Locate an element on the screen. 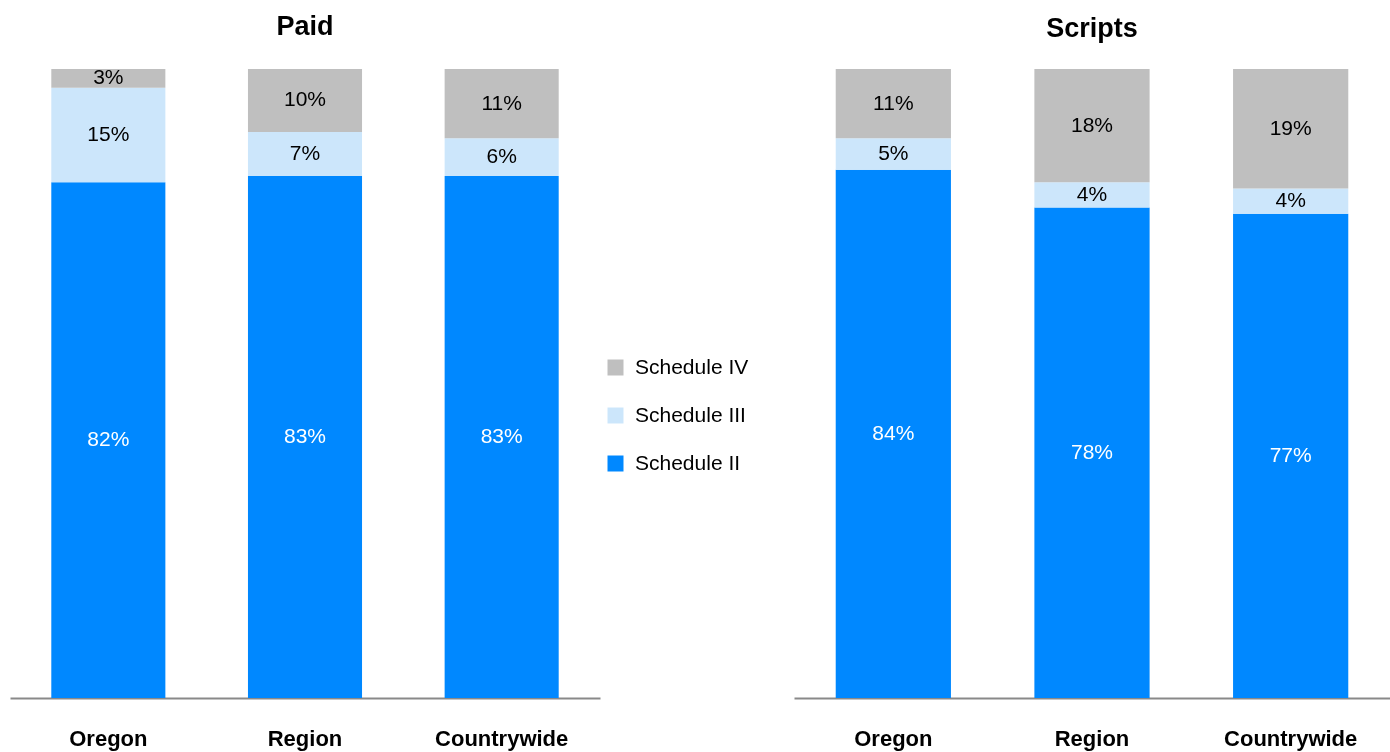 Image resolution: width=1390 pixels, height=752 pixels. data-label: 7% is located at coordinates (305, 152).